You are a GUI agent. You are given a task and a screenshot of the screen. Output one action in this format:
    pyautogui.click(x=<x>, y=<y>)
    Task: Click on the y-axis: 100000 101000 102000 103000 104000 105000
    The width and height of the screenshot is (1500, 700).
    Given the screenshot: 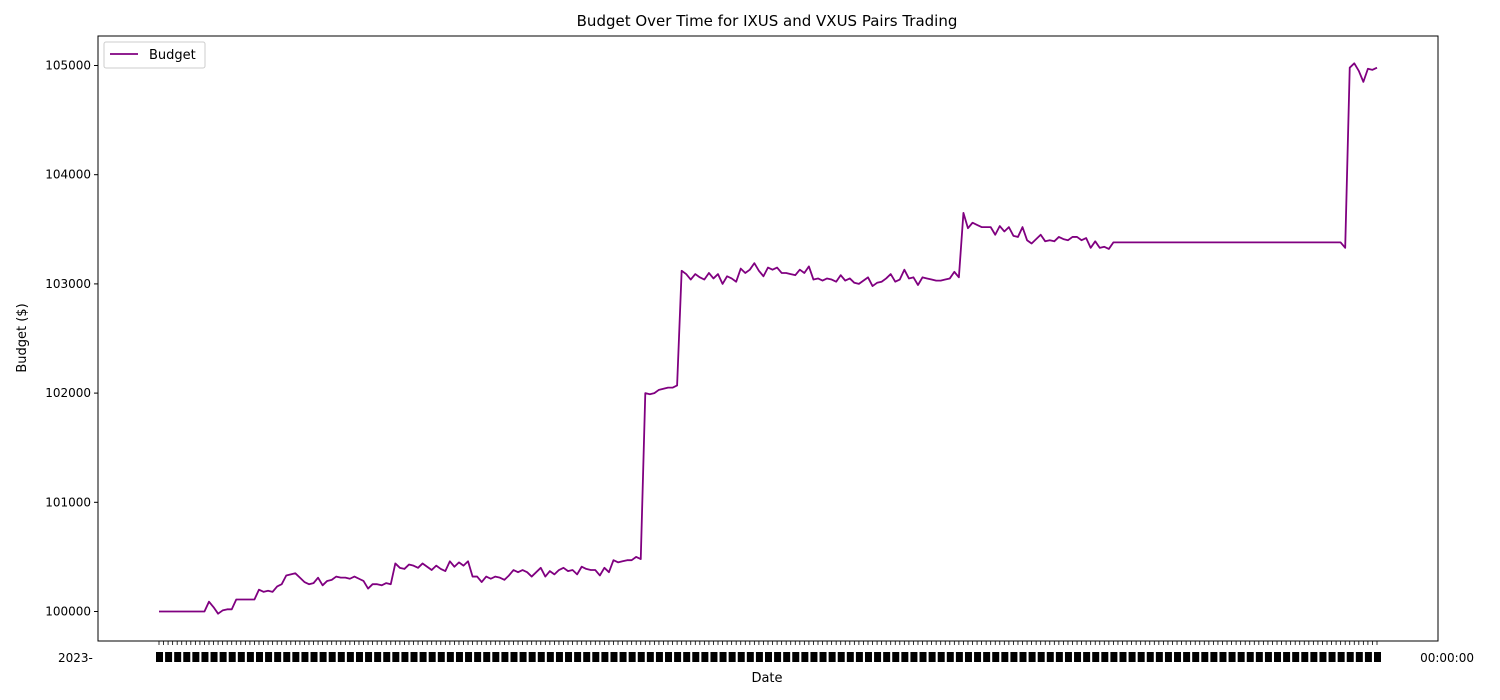 What is the action you would take?
    pyautogui.click(x=71, y=338)
    